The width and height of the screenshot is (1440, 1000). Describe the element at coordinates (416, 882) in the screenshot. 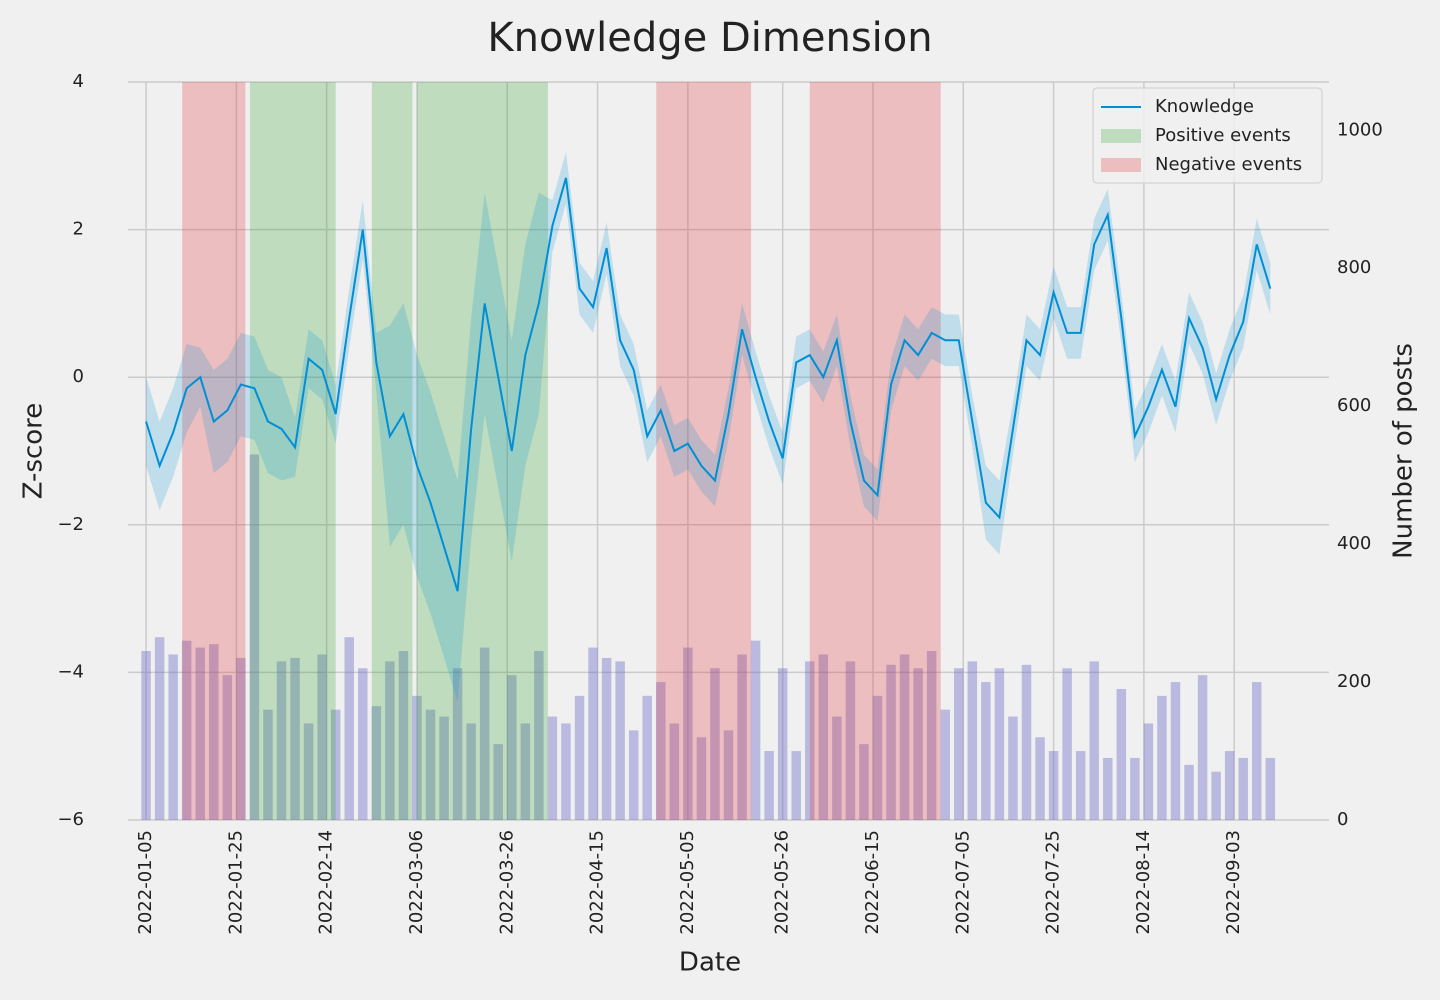

I see `x-tick-label: 2022-03-06` at that location.